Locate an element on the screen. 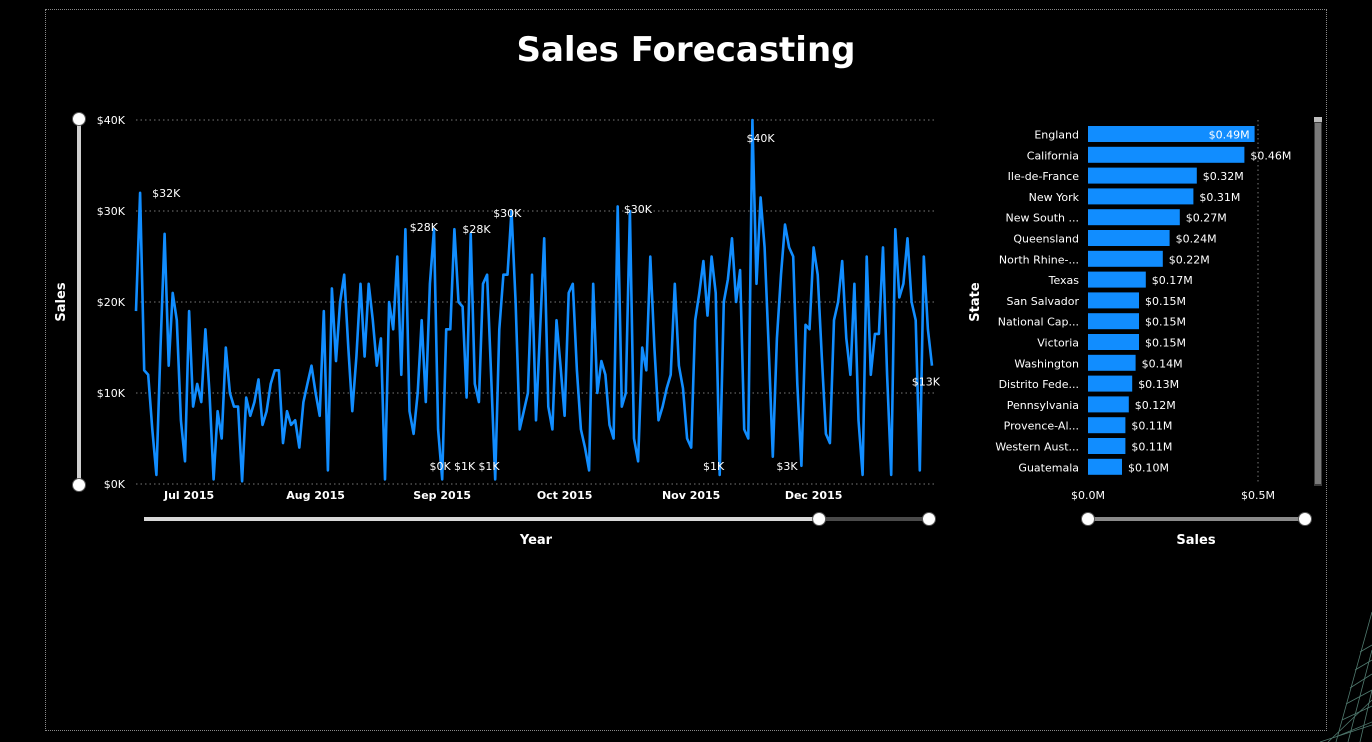 This screenshot has width=1372, height=742. scrollbar-thumb is located at coordinates (1318, 303).